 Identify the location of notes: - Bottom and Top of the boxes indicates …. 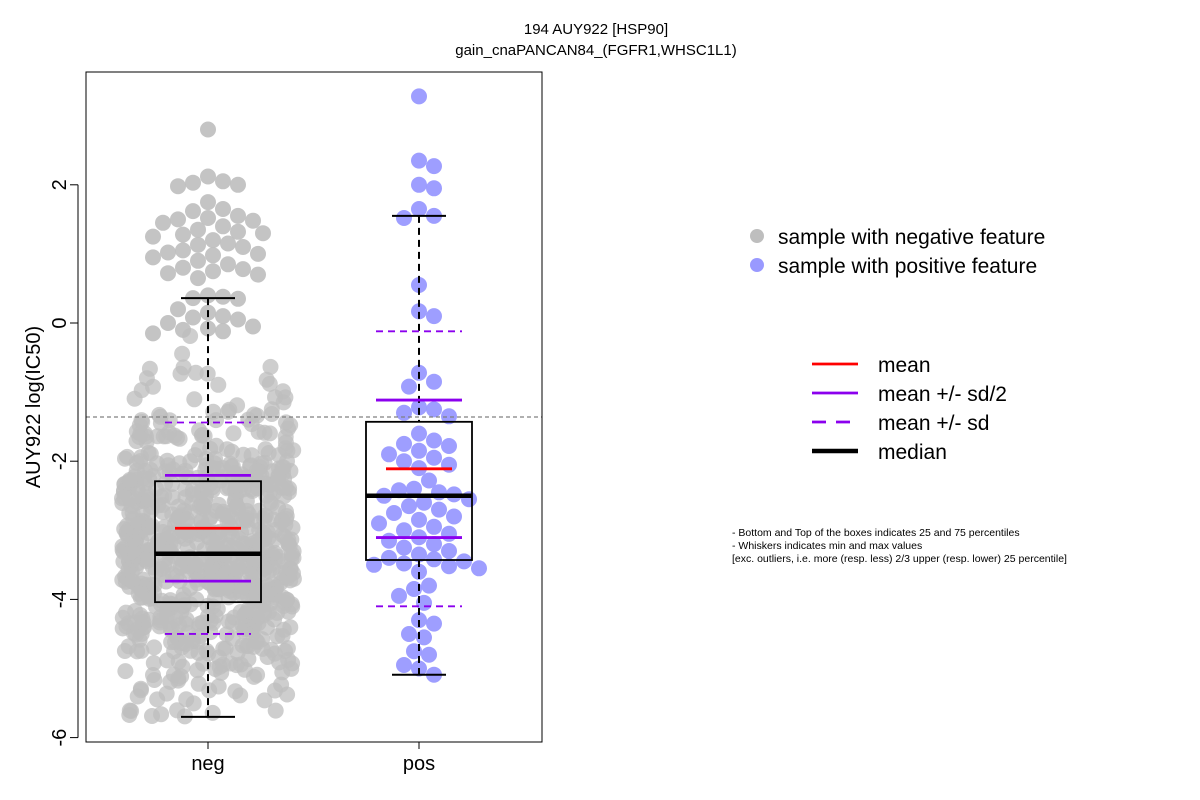
(899, 546).